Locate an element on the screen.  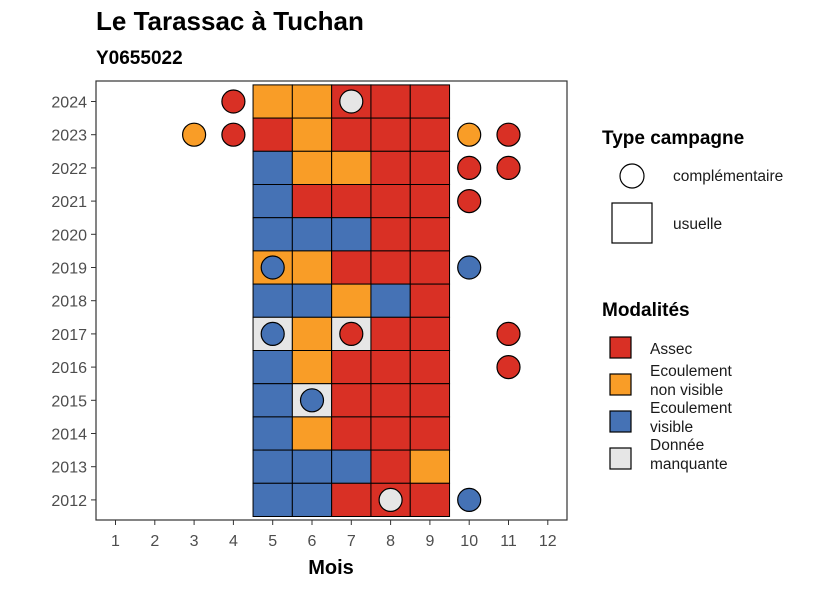
legend-circle-key is located at coordinates (632, 176).